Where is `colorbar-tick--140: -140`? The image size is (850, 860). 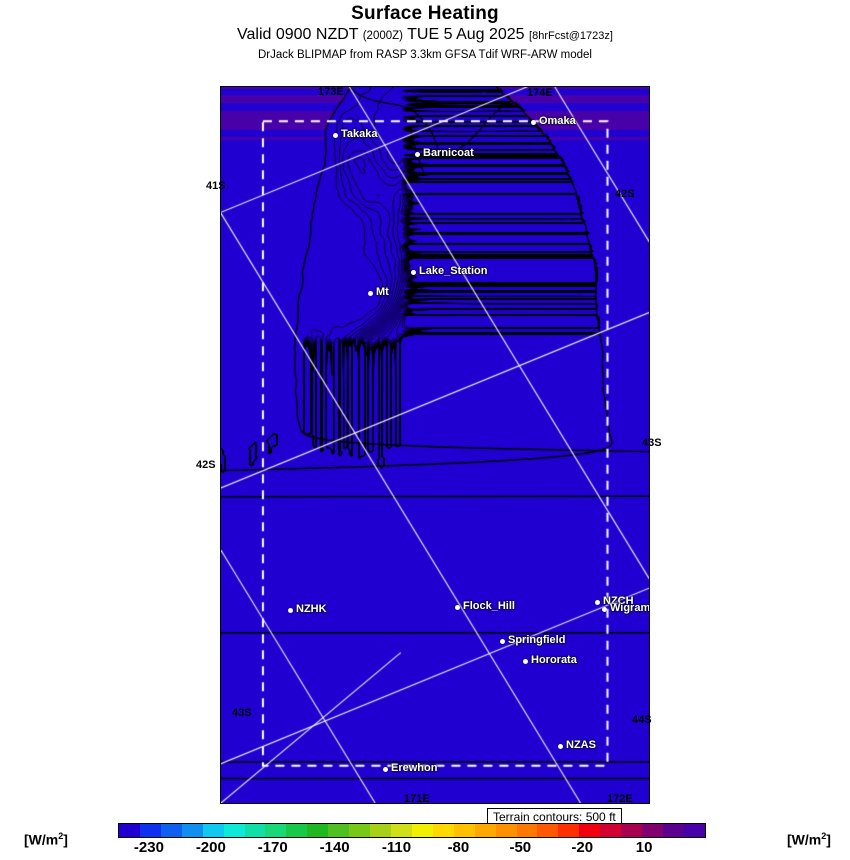
colorbar-tick--140: -140 is located at coordinates (334, 847).